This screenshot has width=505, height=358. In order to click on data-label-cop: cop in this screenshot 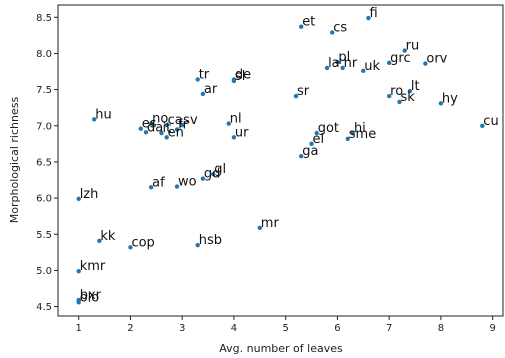, I will do `click(142, 242)`.